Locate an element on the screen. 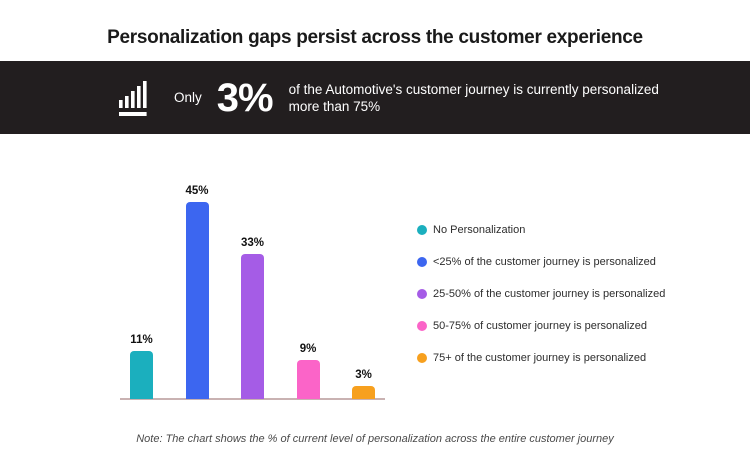 Image resolution: width=750 pixels, height=469 pixels. stat-qualifier: Only is located at coordinates (188, 97).